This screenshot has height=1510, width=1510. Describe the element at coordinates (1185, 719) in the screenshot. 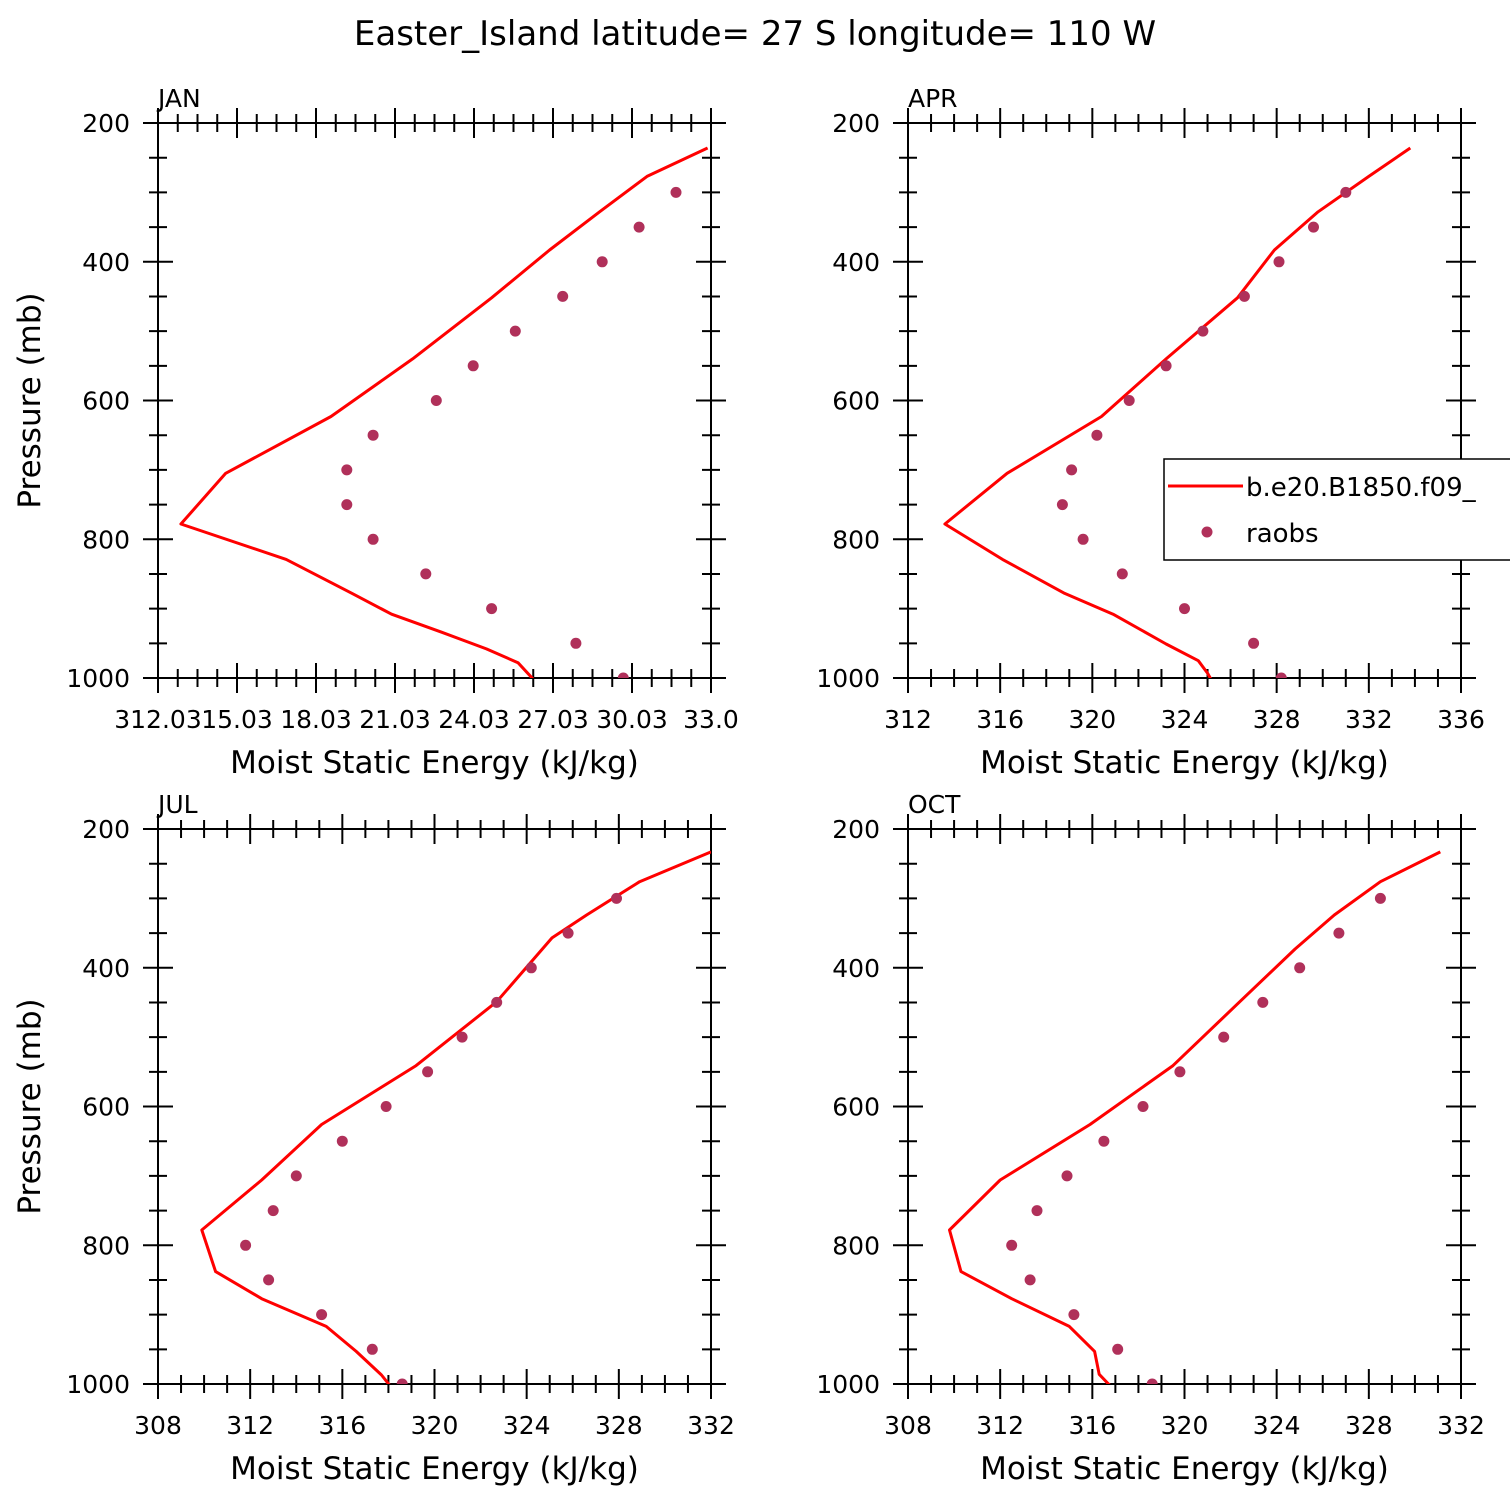

I see `x-tick-label: 324` at that location.